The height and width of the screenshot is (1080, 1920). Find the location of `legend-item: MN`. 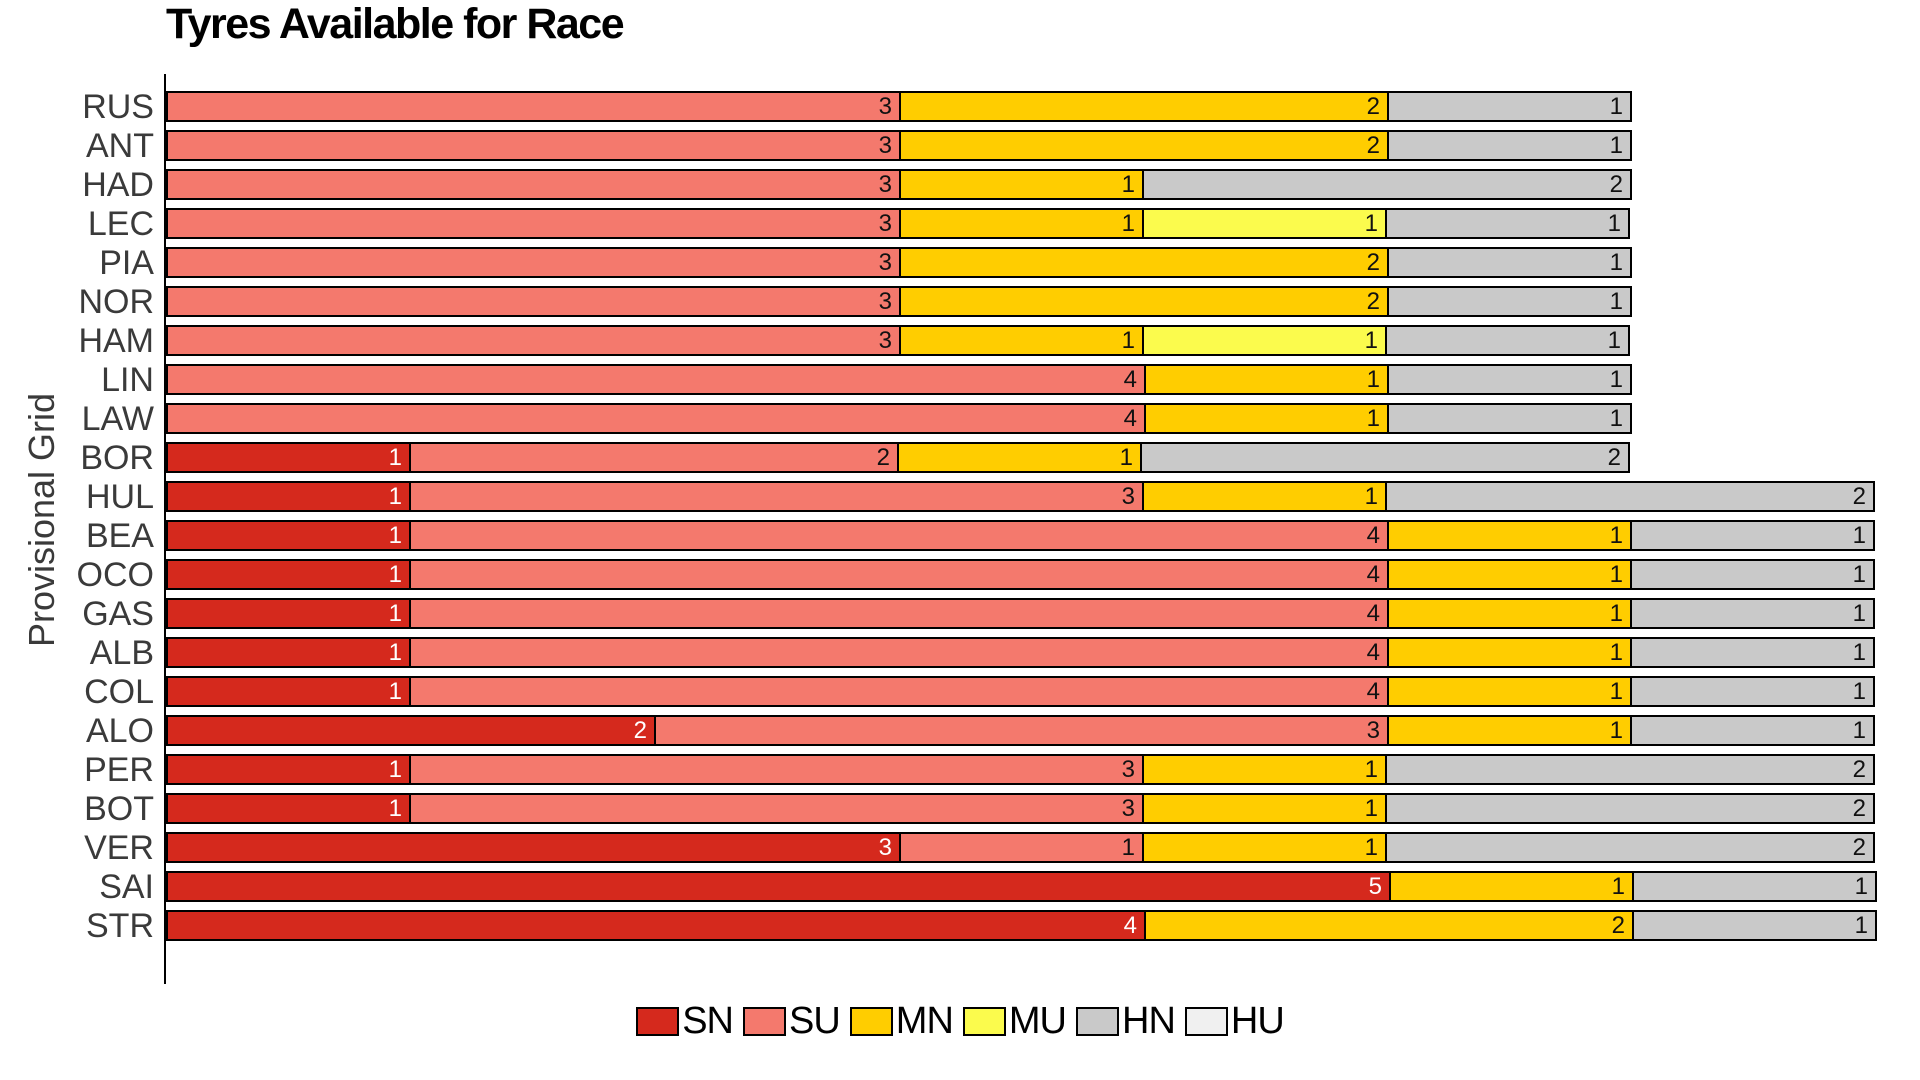

legend-item: MN is located at coordinates (901, 1021).